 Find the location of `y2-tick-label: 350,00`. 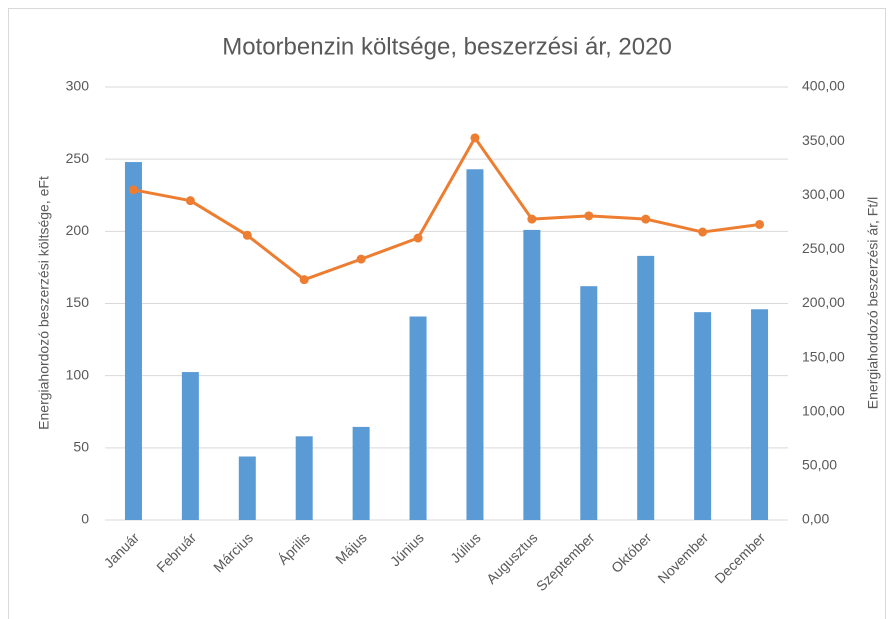

y2-tick-label: 350,00 is located at coordinates (823, 140).